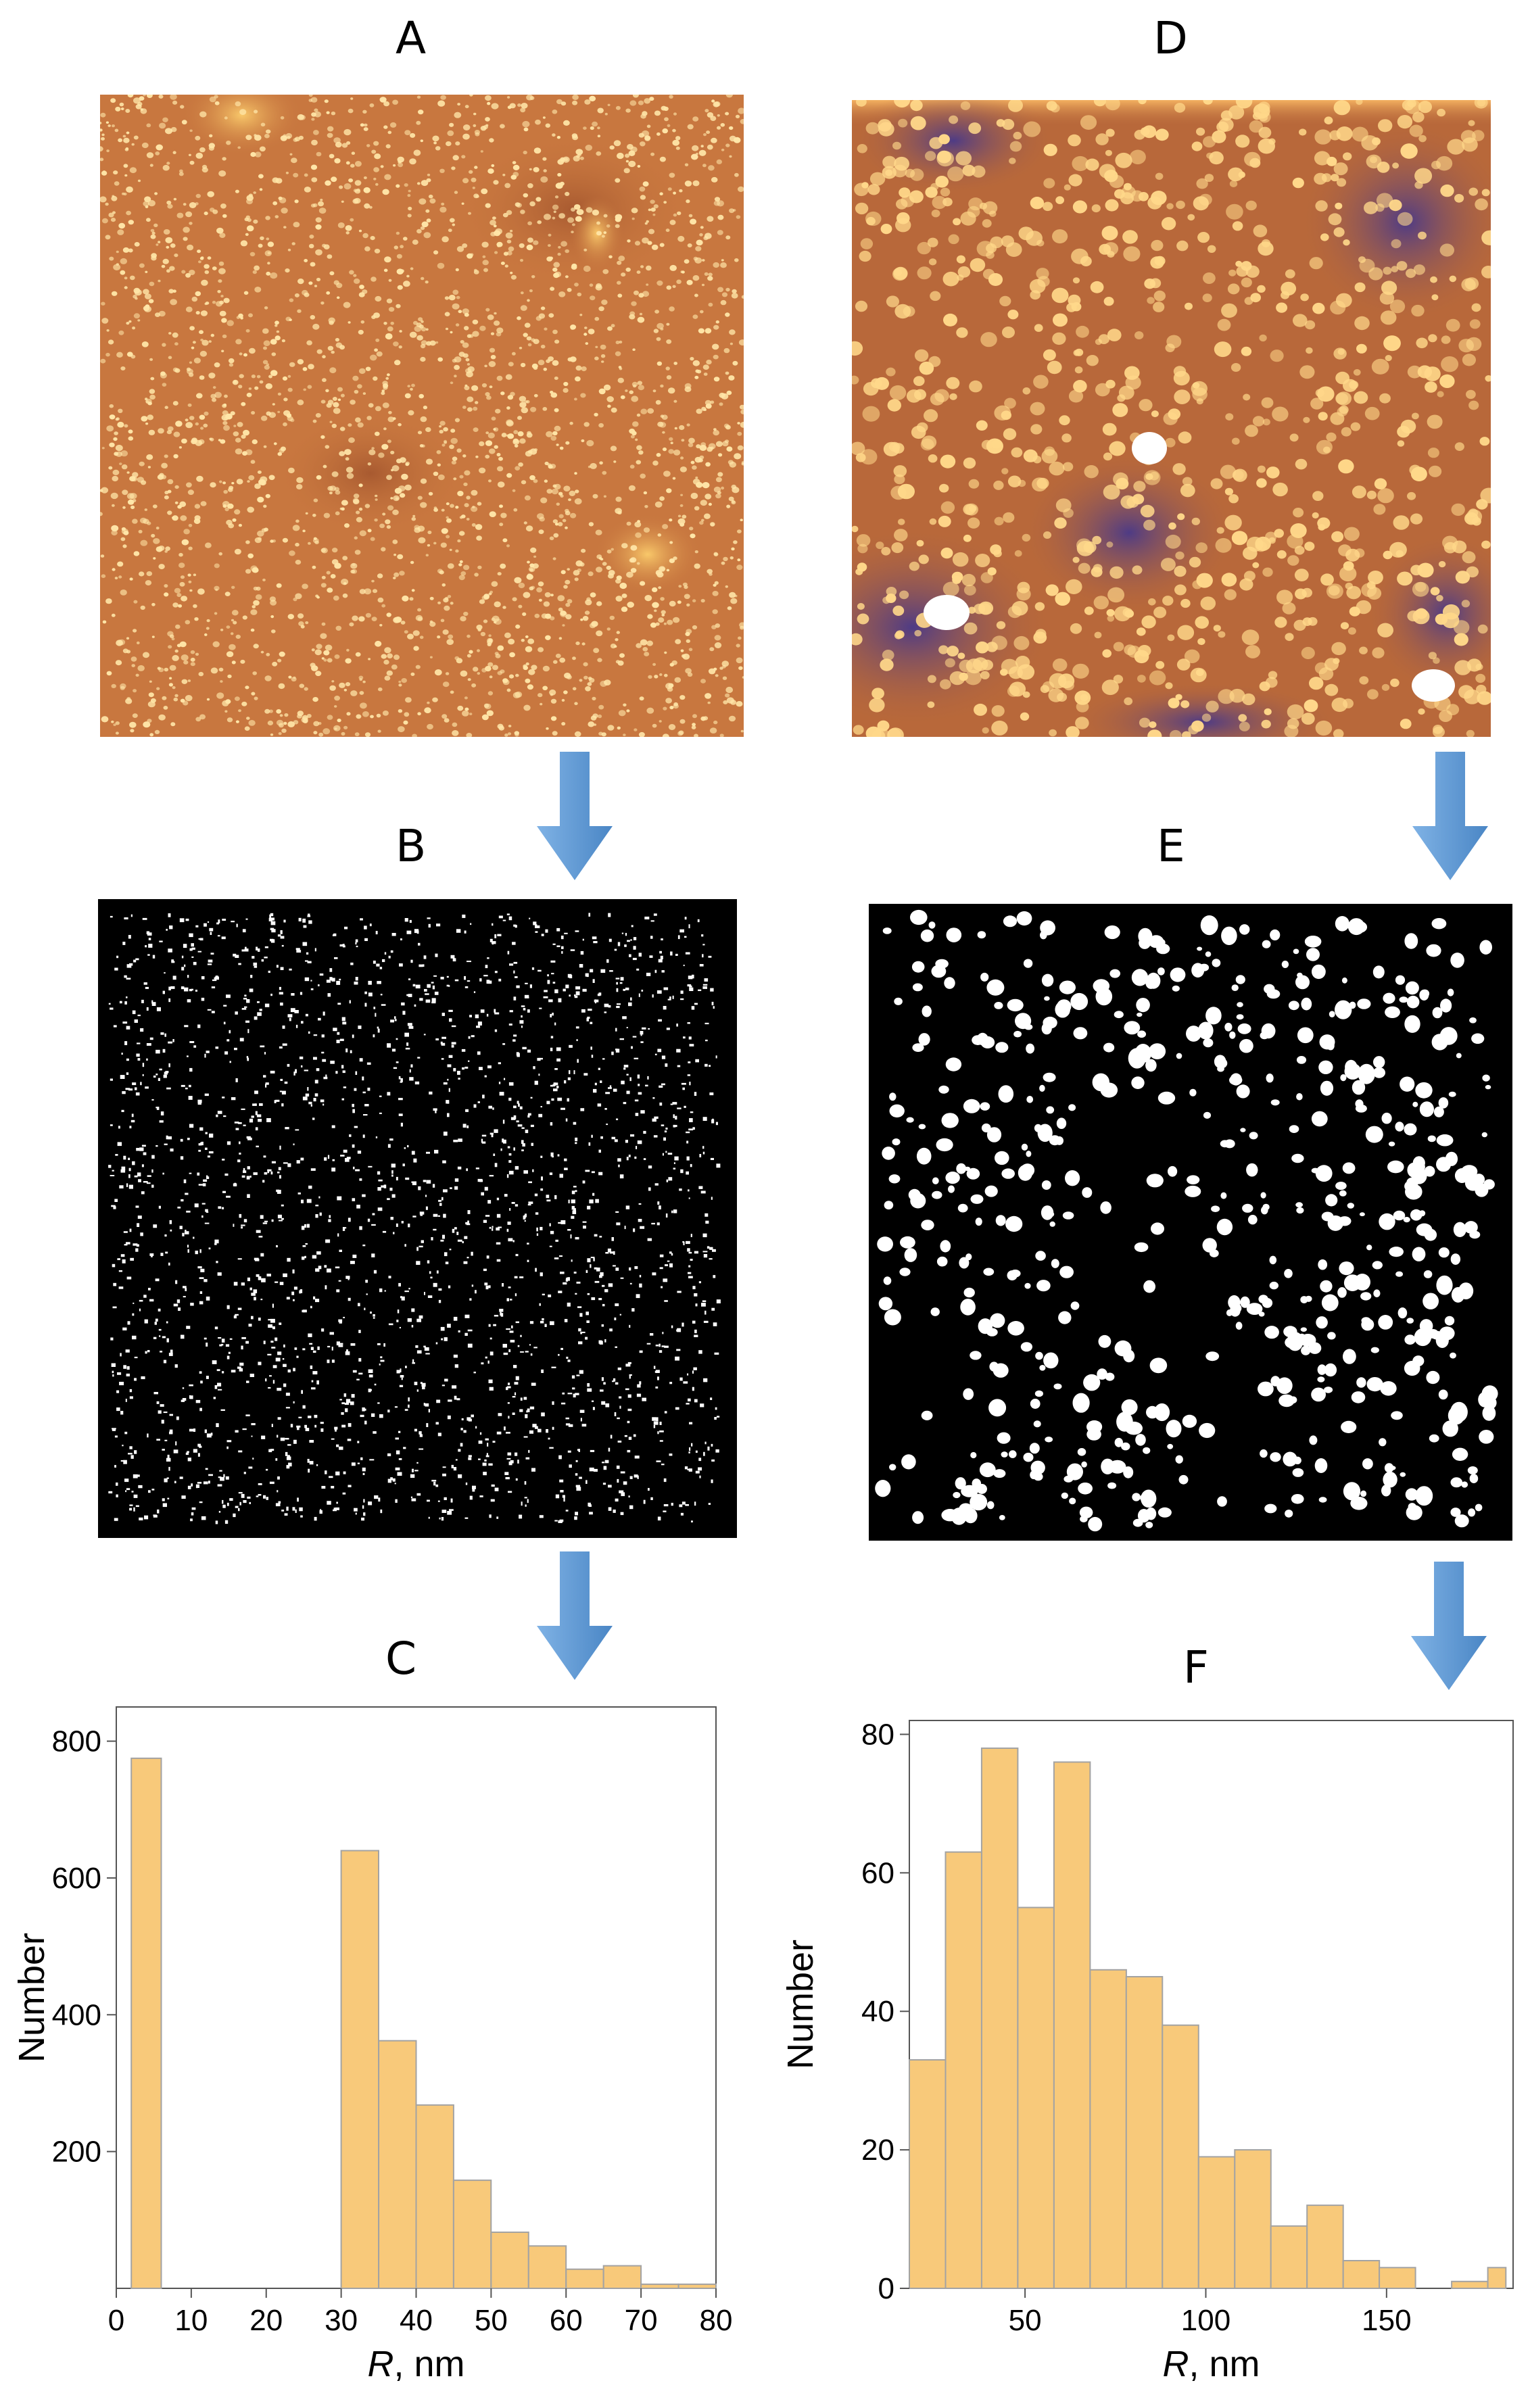 This screenshot has width=1530, height=2408. Describe the element at coordinates (1170, 38) in the screenshot. I see `panel-label-d: D` at that location.